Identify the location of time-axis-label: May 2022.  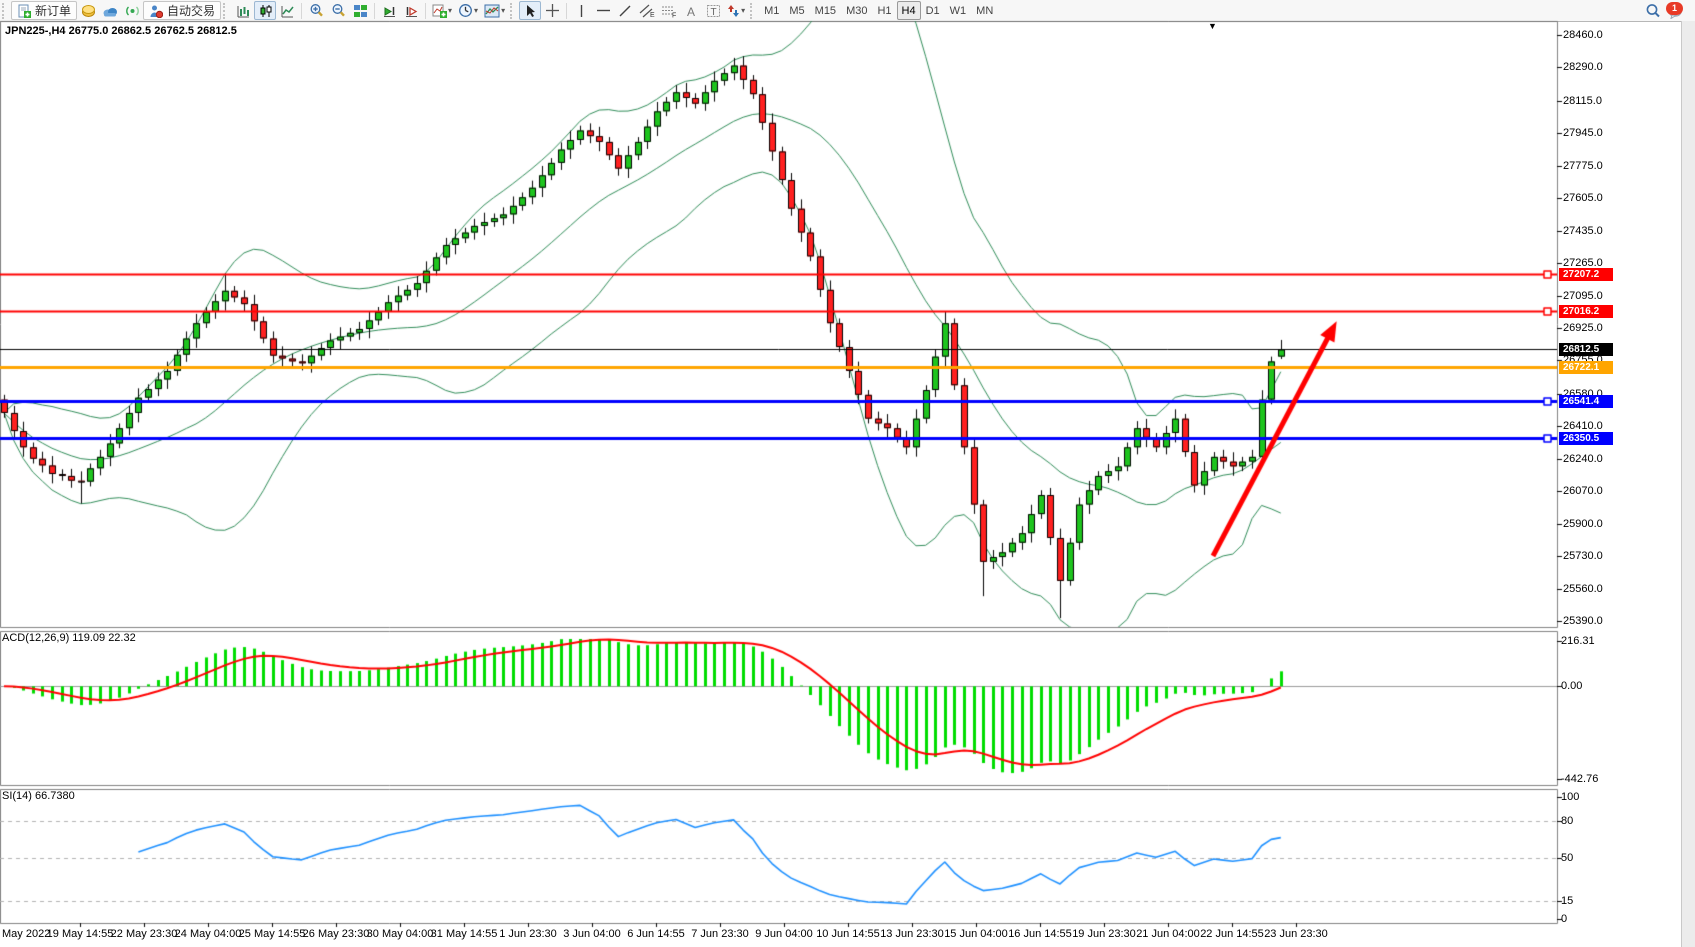
(26, 934).